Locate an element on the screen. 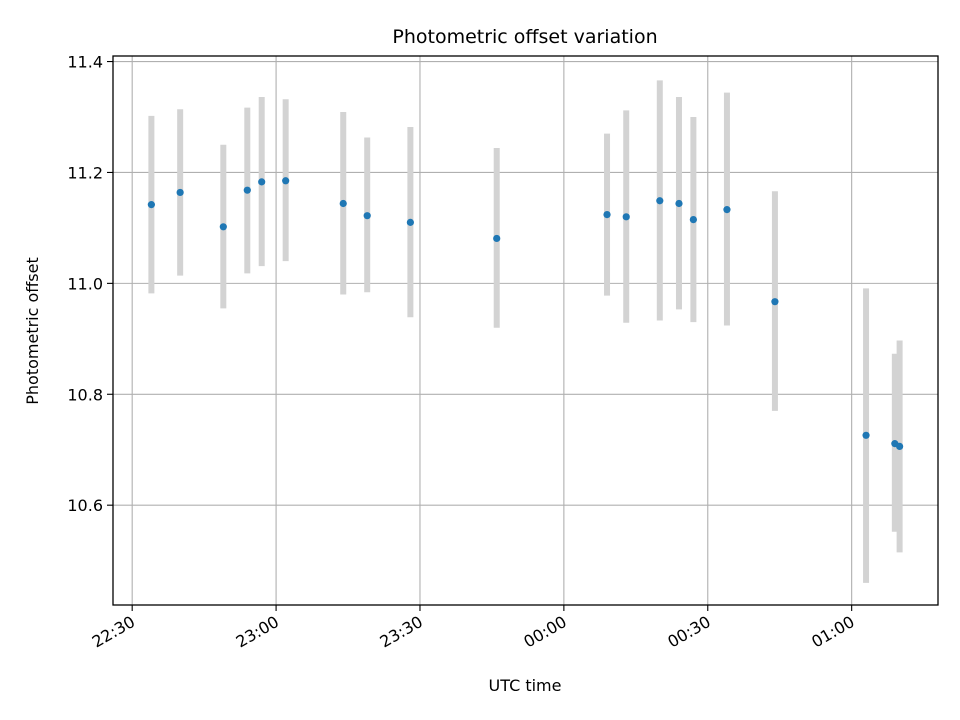 Image resolution: width=960 pixels, height=720 pixels. chart-title: Photometric offset variation is located at coordinates (524, 37).